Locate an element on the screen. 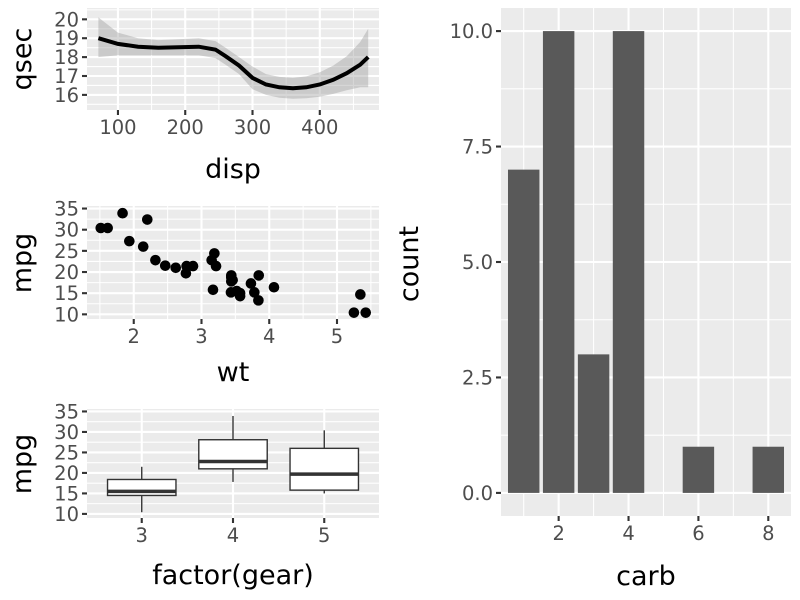 The width and height of the screenshot is (800, 600). bar-x-tick-label: 2 is located at coordinates (558, 533).